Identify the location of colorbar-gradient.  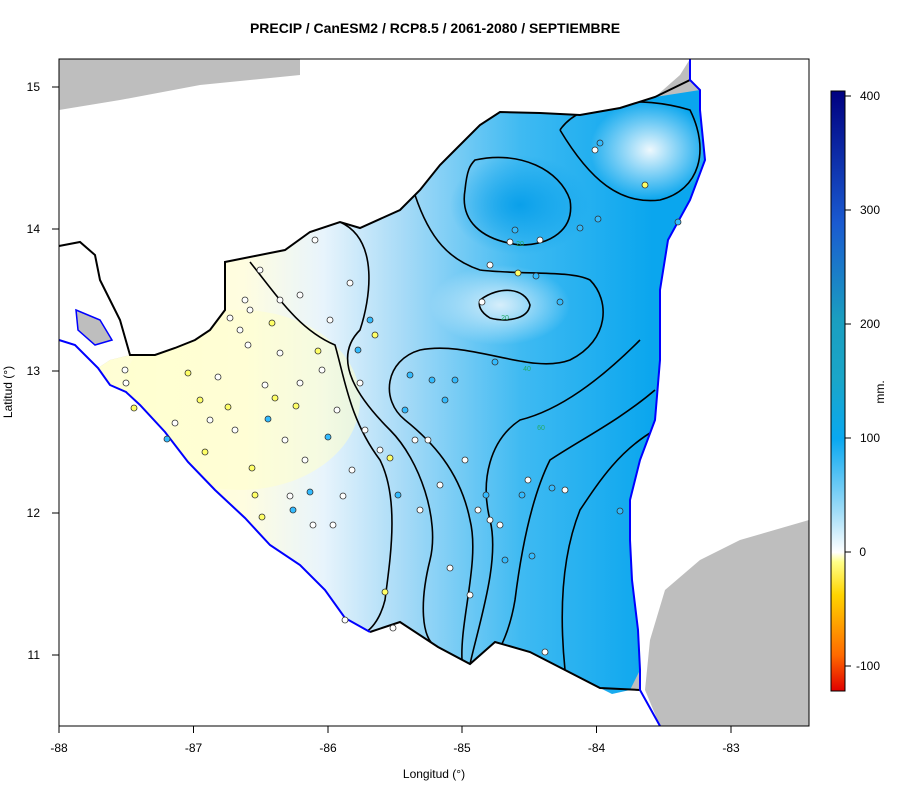
(838, 391).